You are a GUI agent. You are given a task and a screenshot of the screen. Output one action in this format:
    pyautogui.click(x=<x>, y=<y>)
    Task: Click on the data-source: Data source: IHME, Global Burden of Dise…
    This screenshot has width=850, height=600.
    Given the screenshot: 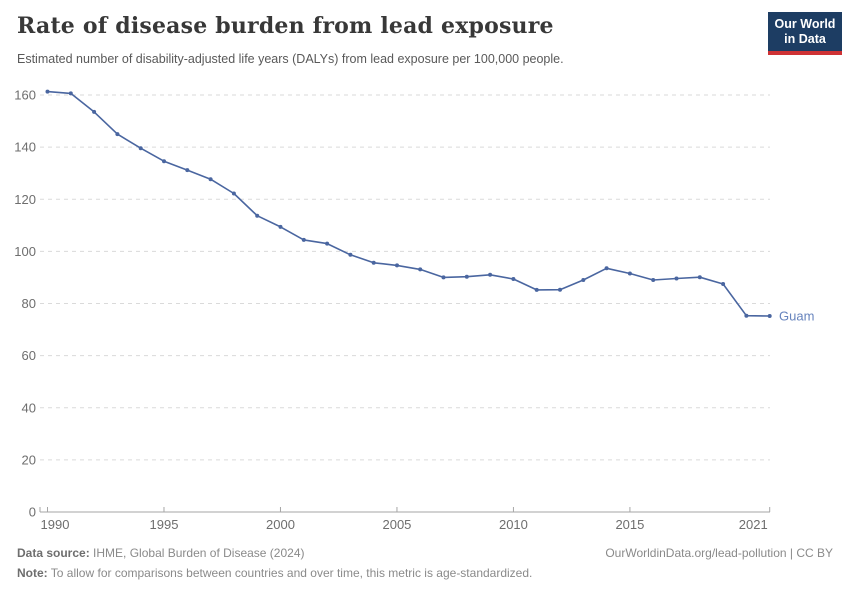 What is the action you would take?
    pyautogui.click(x=160, y=553)
    